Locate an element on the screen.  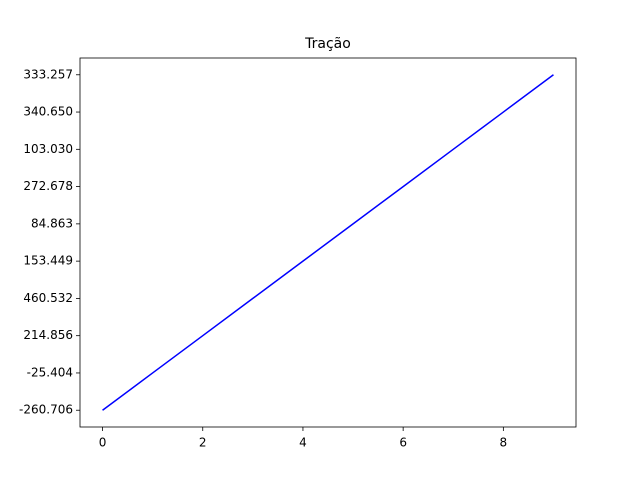
y-tick-label: 460.532 is located at coordinates (48, 298).